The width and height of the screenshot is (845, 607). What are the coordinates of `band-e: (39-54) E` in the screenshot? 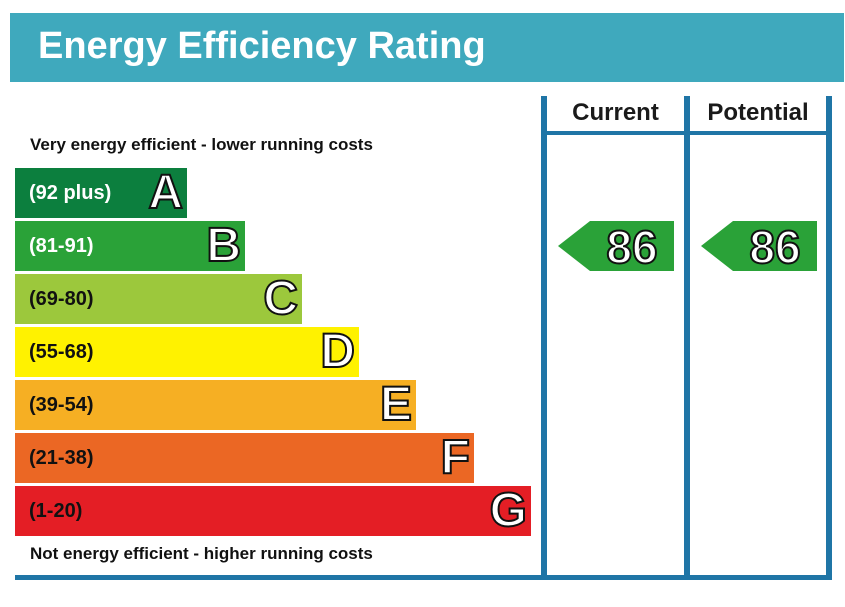 It's located at (215, 404).